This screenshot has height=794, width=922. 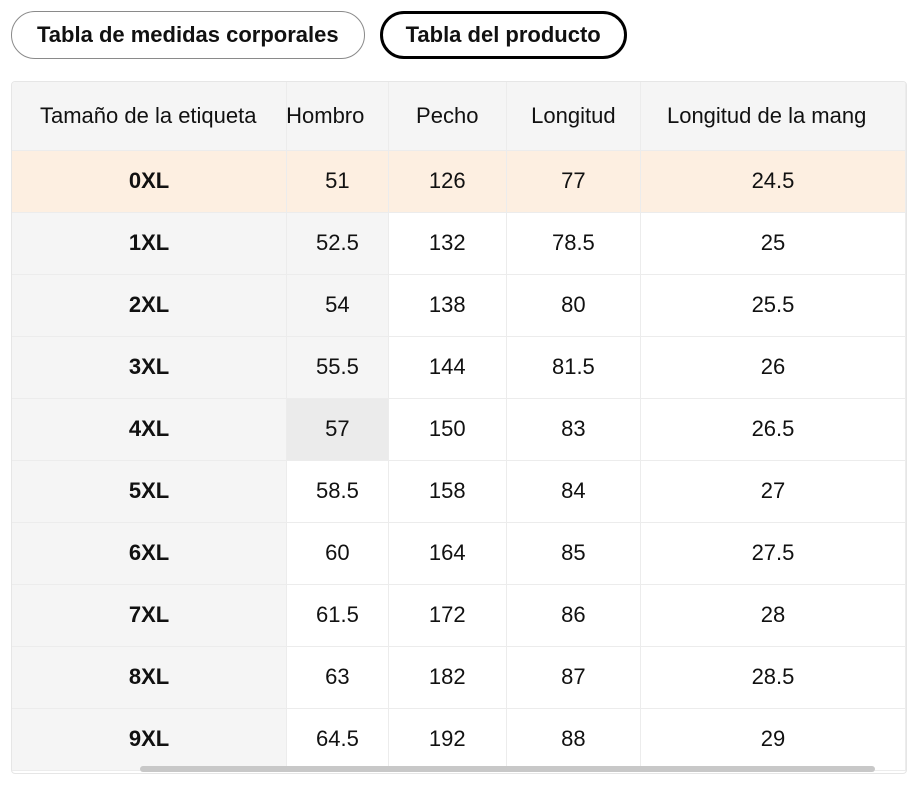 What do you see at coordinates (573, 305) in the screenshot?
I see `cell-length: 80` at bounding box center [573, 305].